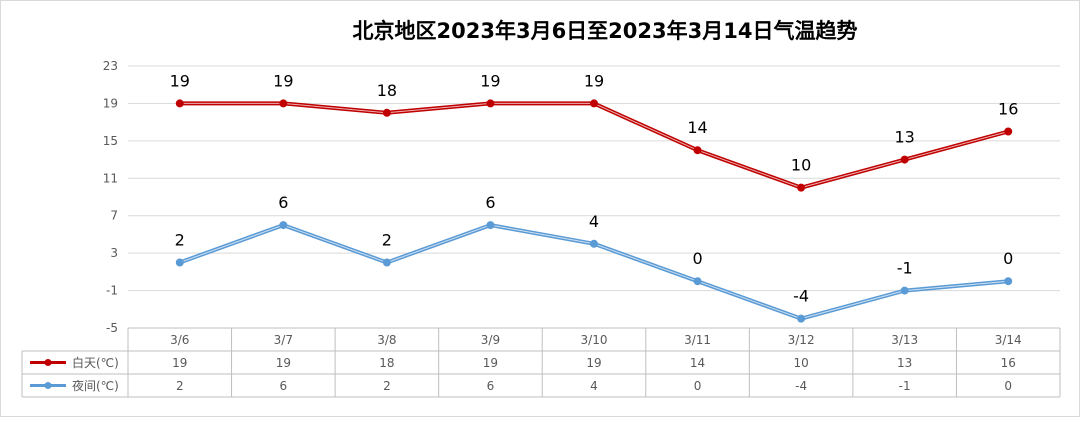 The width and height of the screenshot is (1080, 422). I want to click on y-tick-label: -5, so click(112, 328).